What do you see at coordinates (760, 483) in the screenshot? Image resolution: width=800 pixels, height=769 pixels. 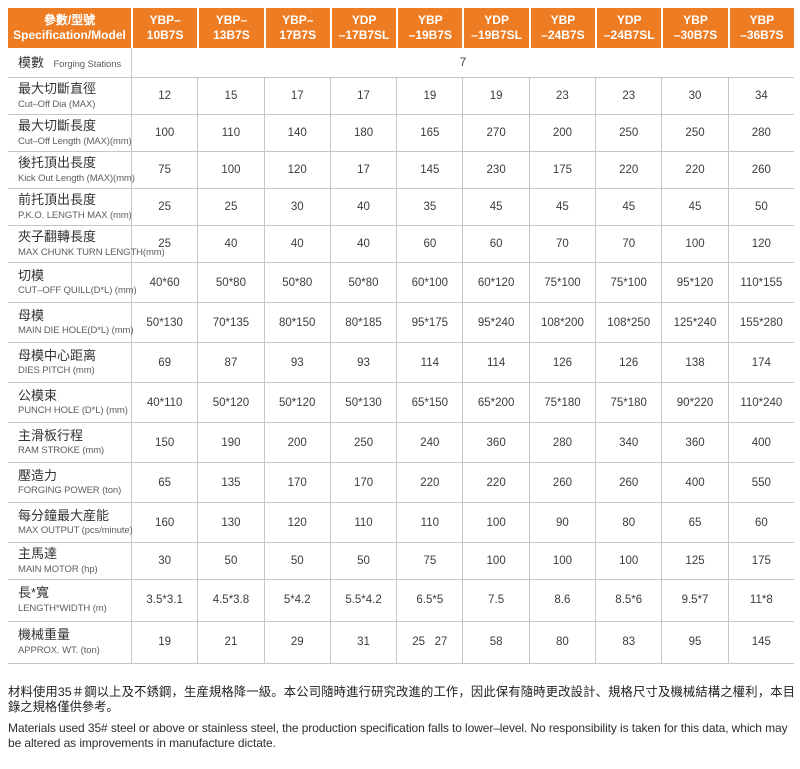 I see `spec-value-cell: 550` at bounding box center [760, 483].